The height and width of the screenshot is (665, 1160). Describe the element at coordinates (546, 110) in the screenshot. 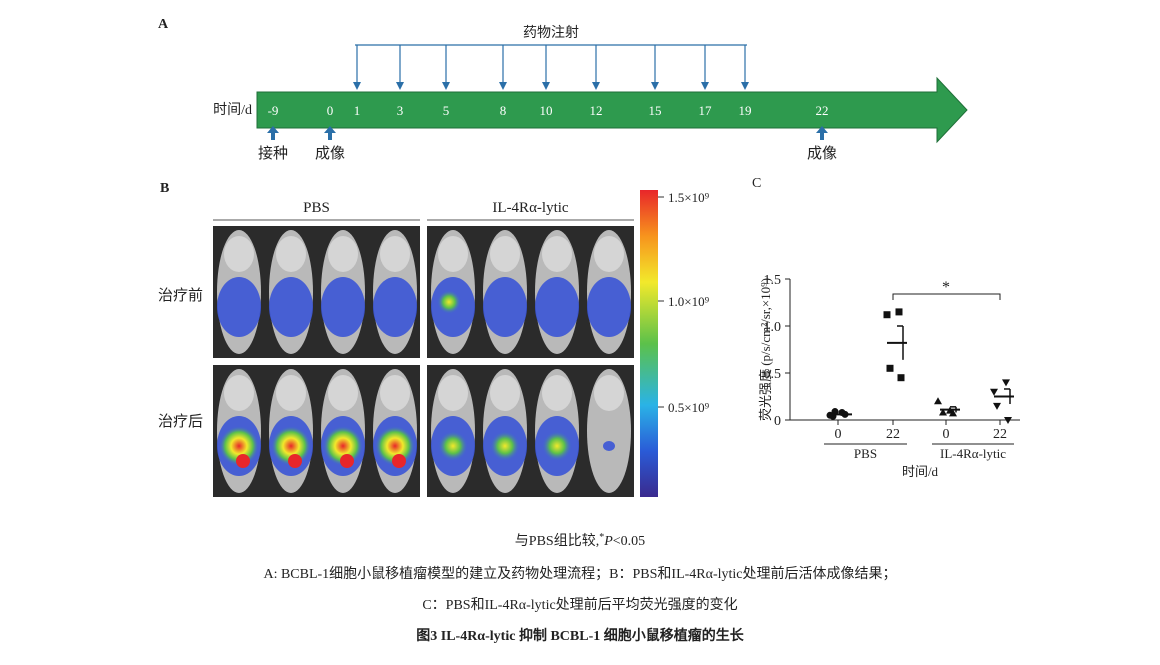

I see `day-label: 10` at that location.